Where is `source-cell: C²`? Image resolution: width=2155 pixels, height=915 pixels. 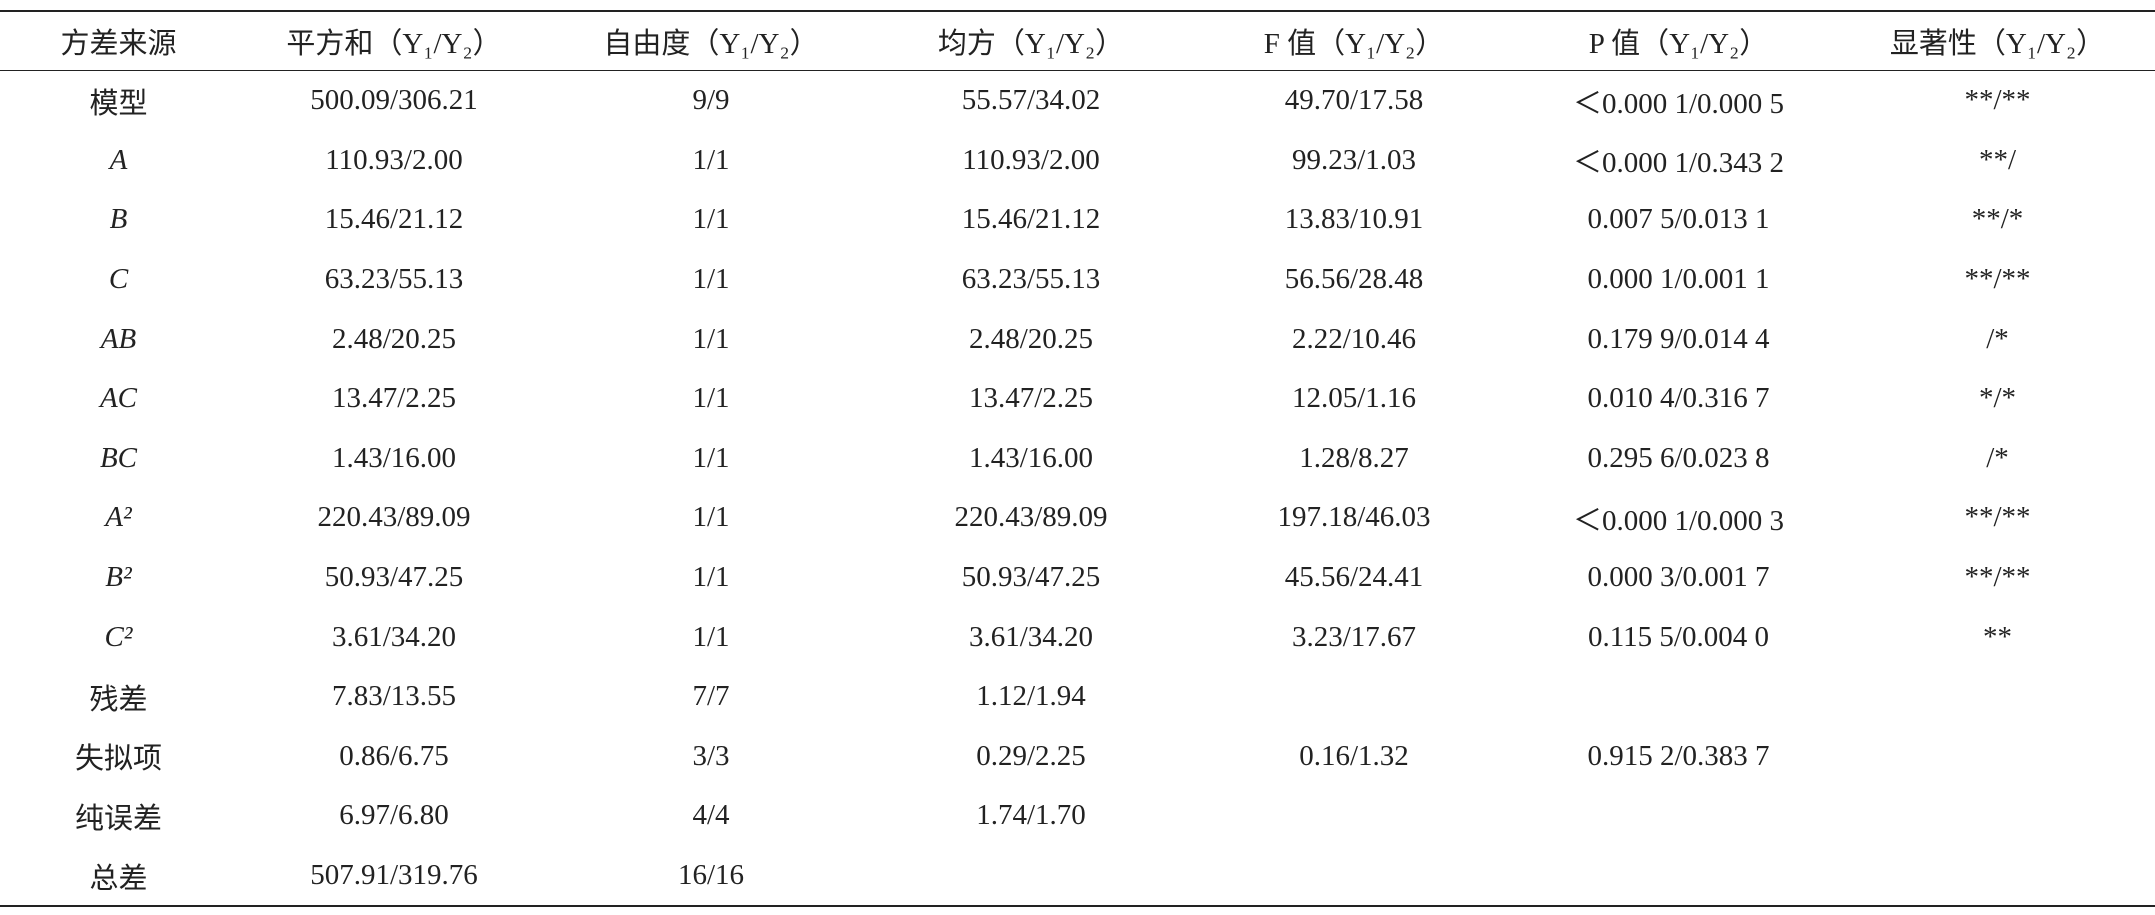 source-cell: C² is located at coordinates (118, 636).